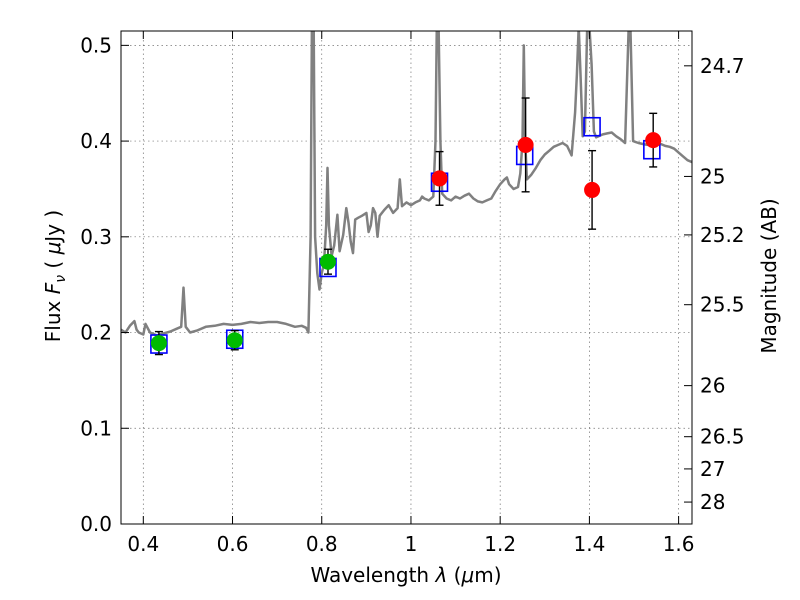 The width and height of the screenshot is (800, 600). What do you see at coordinates (96, 333) in the screenshot?
I see `y-tick-label: 0.2` at bounding box center [96, 333].